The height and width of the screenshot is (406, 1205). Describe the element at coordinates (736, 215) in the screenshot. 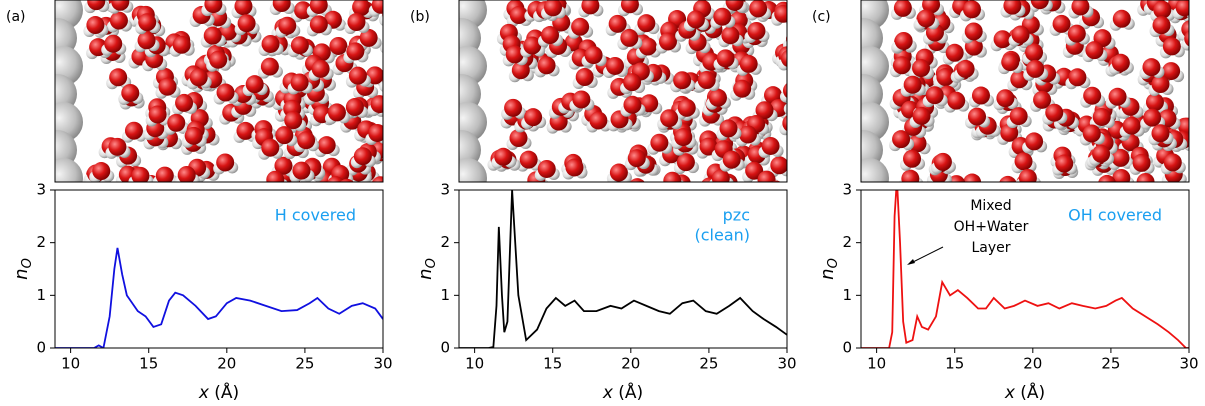

I see `annotation: pzc` at that location.